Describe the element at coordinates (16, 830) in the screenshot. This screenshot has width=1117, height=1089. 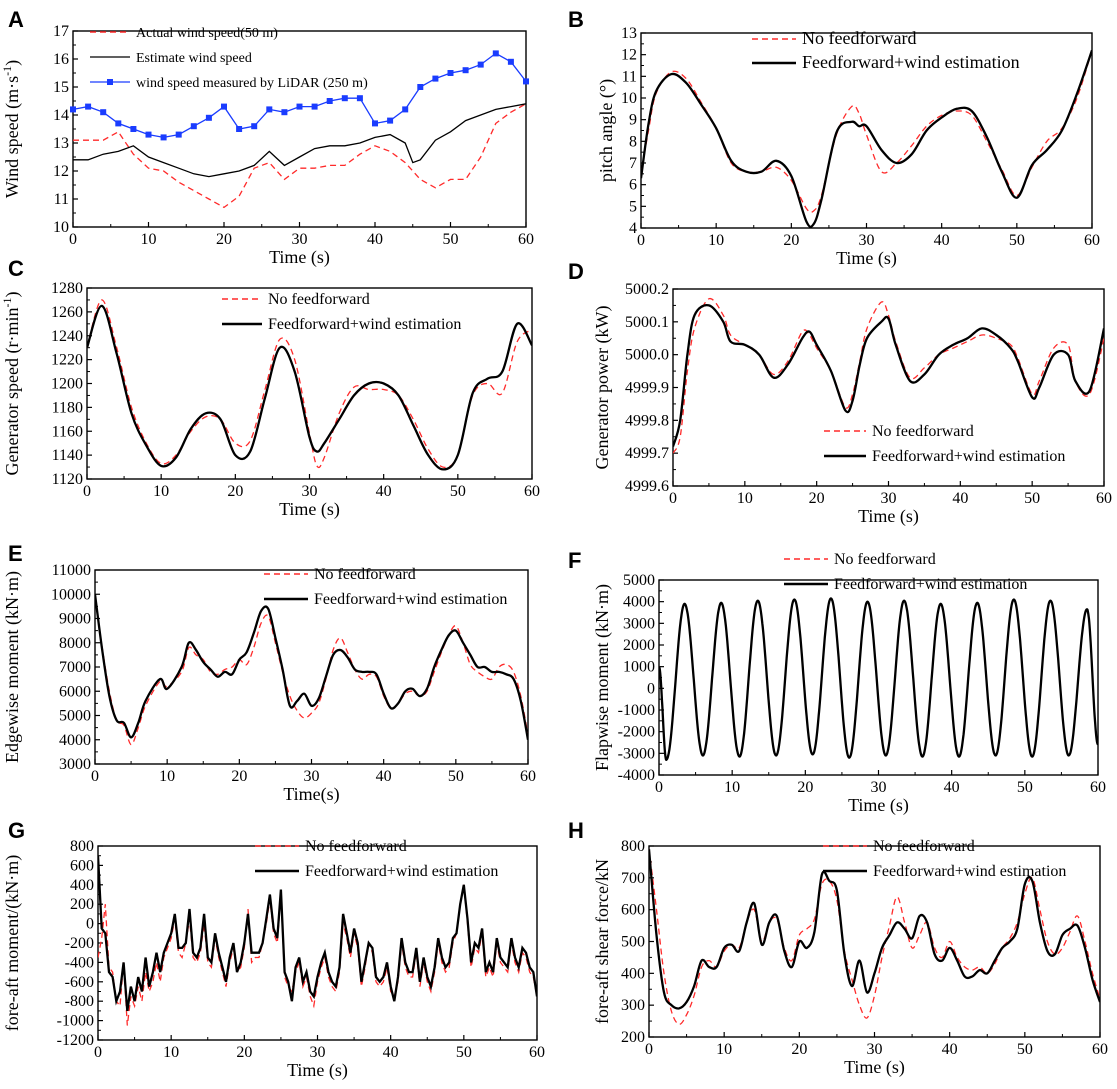
I see `panel-label-g: G` at that location.